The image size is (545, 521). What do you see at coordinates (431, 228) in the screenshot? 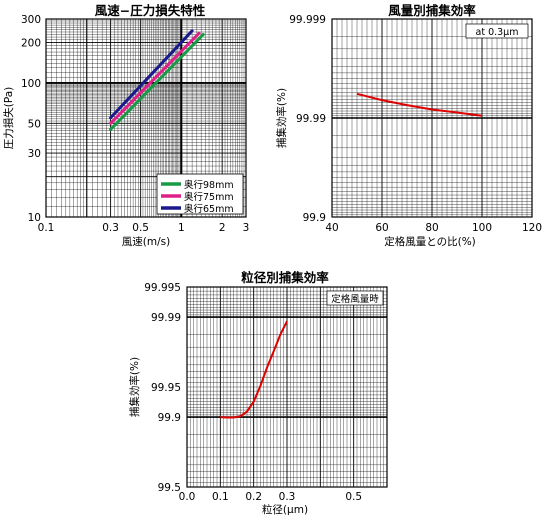
I see `x-tick-label: 80` at bounding box center [431, 228].